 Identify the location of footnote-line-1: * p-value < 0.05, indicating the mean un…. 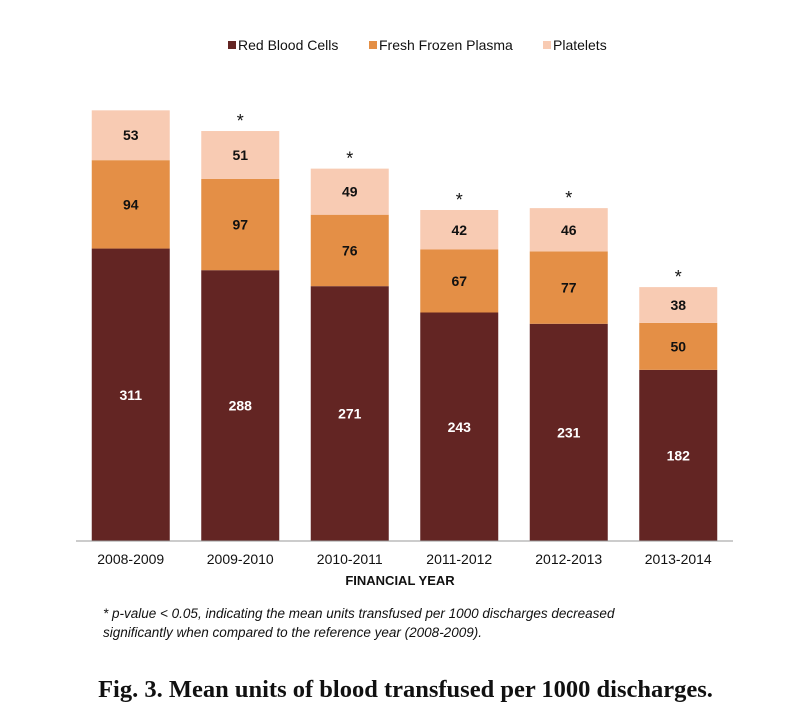
(359, 613).